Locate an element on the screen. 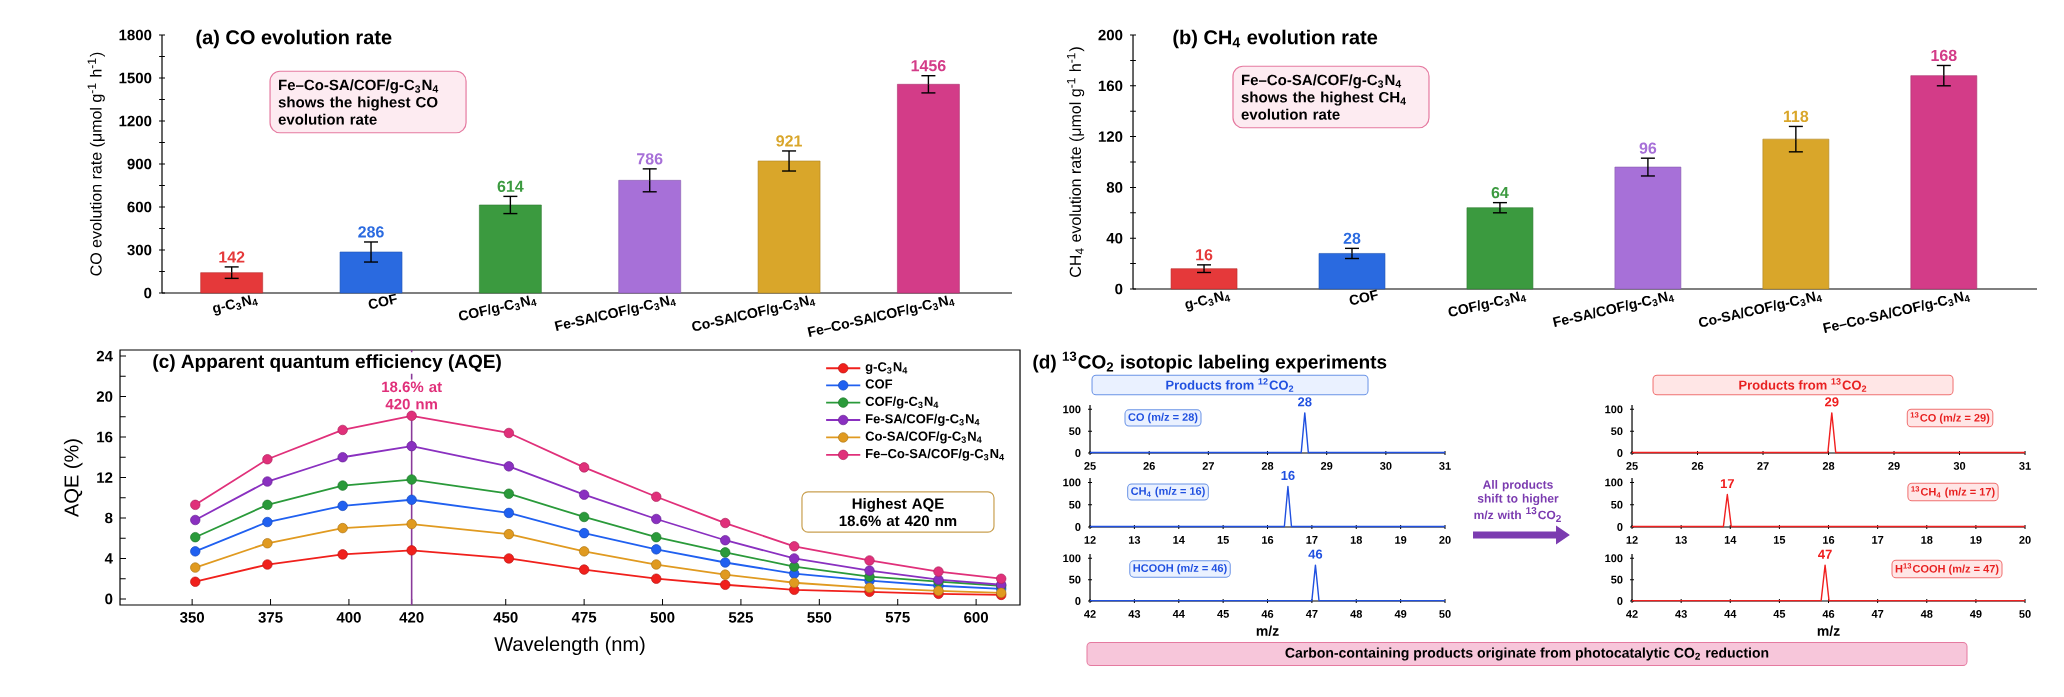  data-label: 168 is located at coordinates (1944, 55).